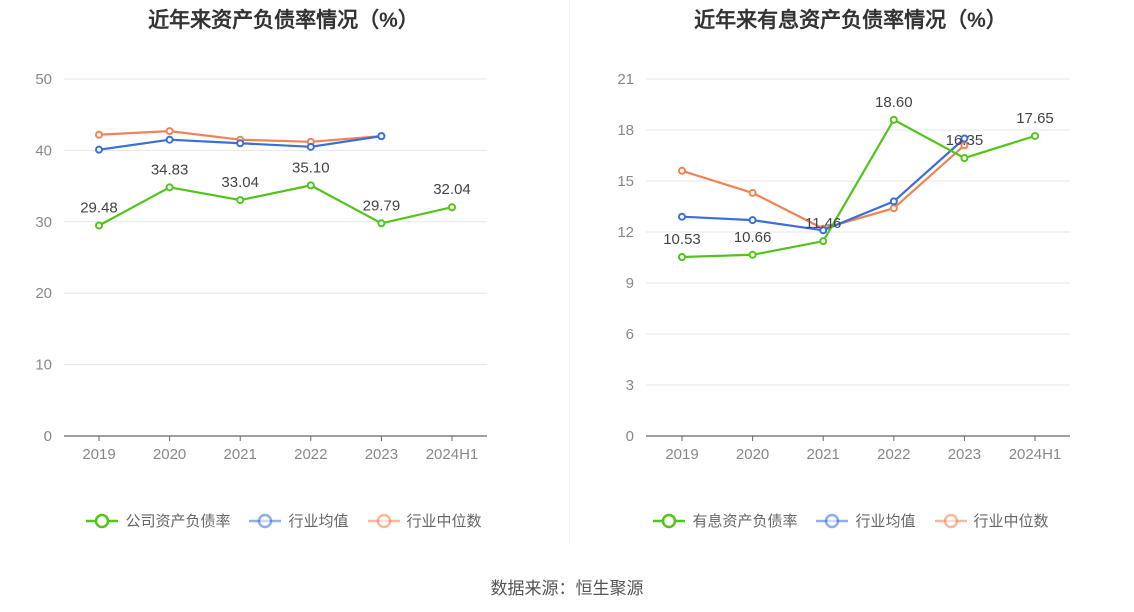 Image resolution: width=1134 pixels, height=612 pixels. I want to click on panel-divider, so click(569, 272).